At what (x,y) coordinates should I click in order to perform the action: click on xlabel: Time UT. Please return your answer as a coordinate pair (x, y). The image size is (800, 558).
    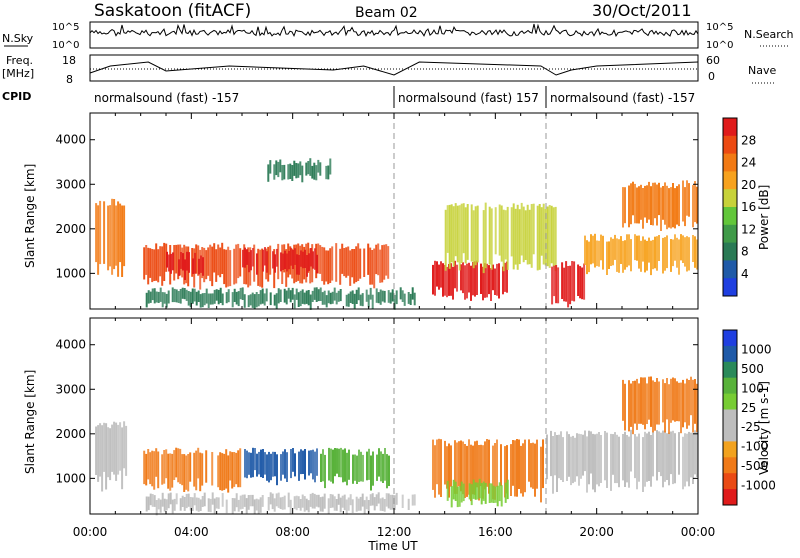
    Looking at the image, I should click on (392, 546).